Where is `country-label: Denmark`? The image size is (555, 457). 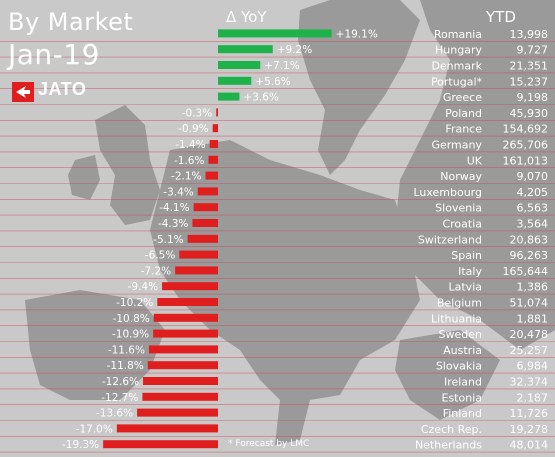
country-label: Denmark is located at coordinates (456, 66).